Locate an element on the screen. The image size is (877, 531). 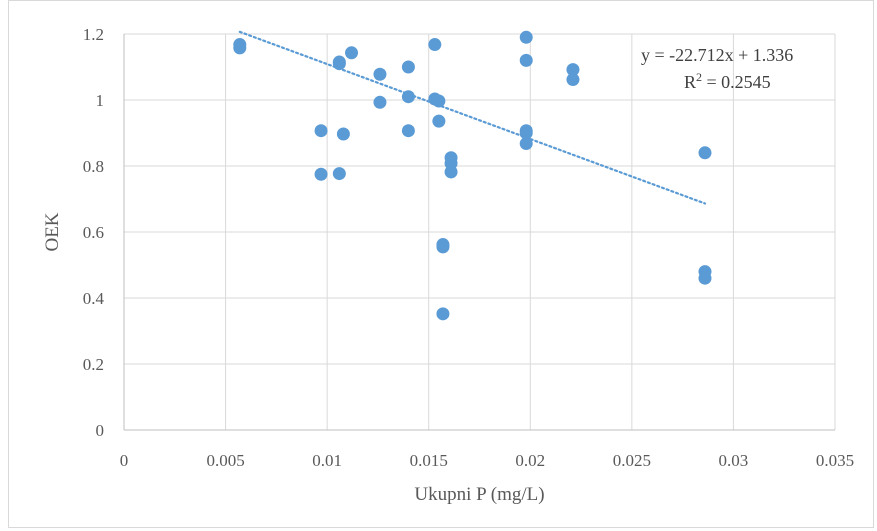
r2-exponent: 2 is located at coordinates (699, 77).